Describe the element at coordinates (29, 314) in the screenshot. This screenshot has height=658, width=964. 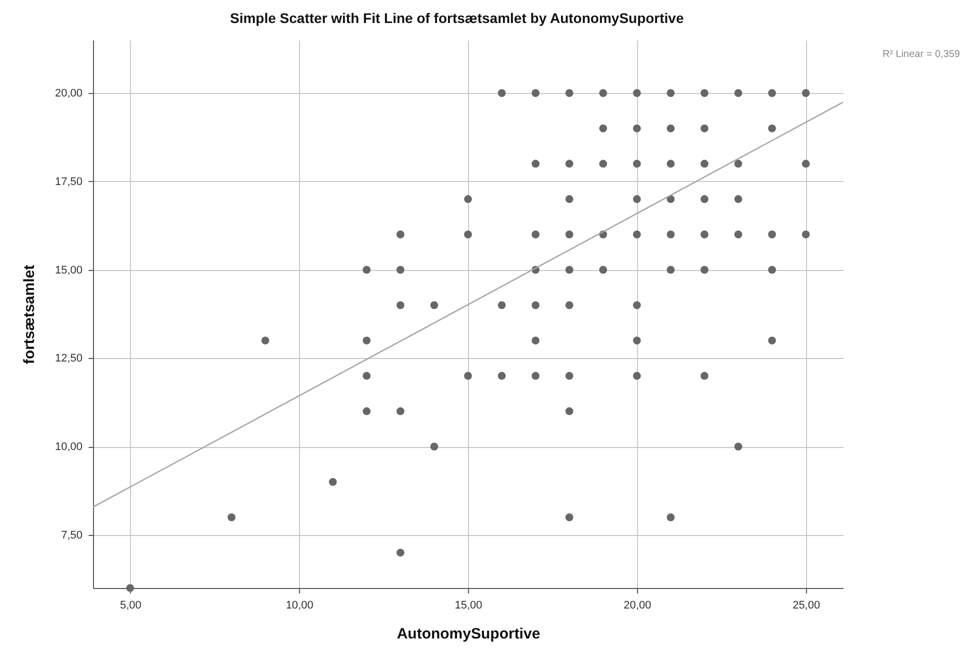
I see `y-axis-title: fortsætsamlet` at that location.